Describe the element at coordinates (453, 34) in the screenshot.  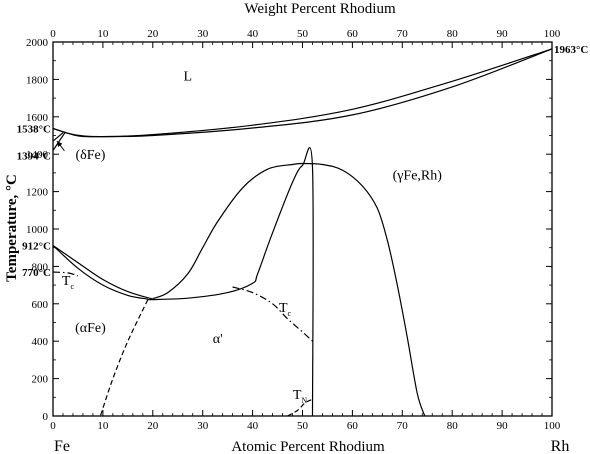
I see `top-tick-label: 80` at that location.